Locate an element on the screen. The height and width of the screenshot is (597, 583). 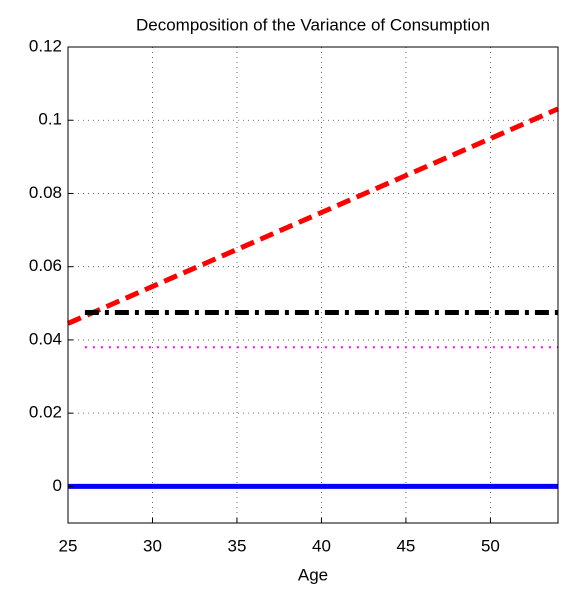
y-tick-label: 0.04 is located at coordinates (45, 338).